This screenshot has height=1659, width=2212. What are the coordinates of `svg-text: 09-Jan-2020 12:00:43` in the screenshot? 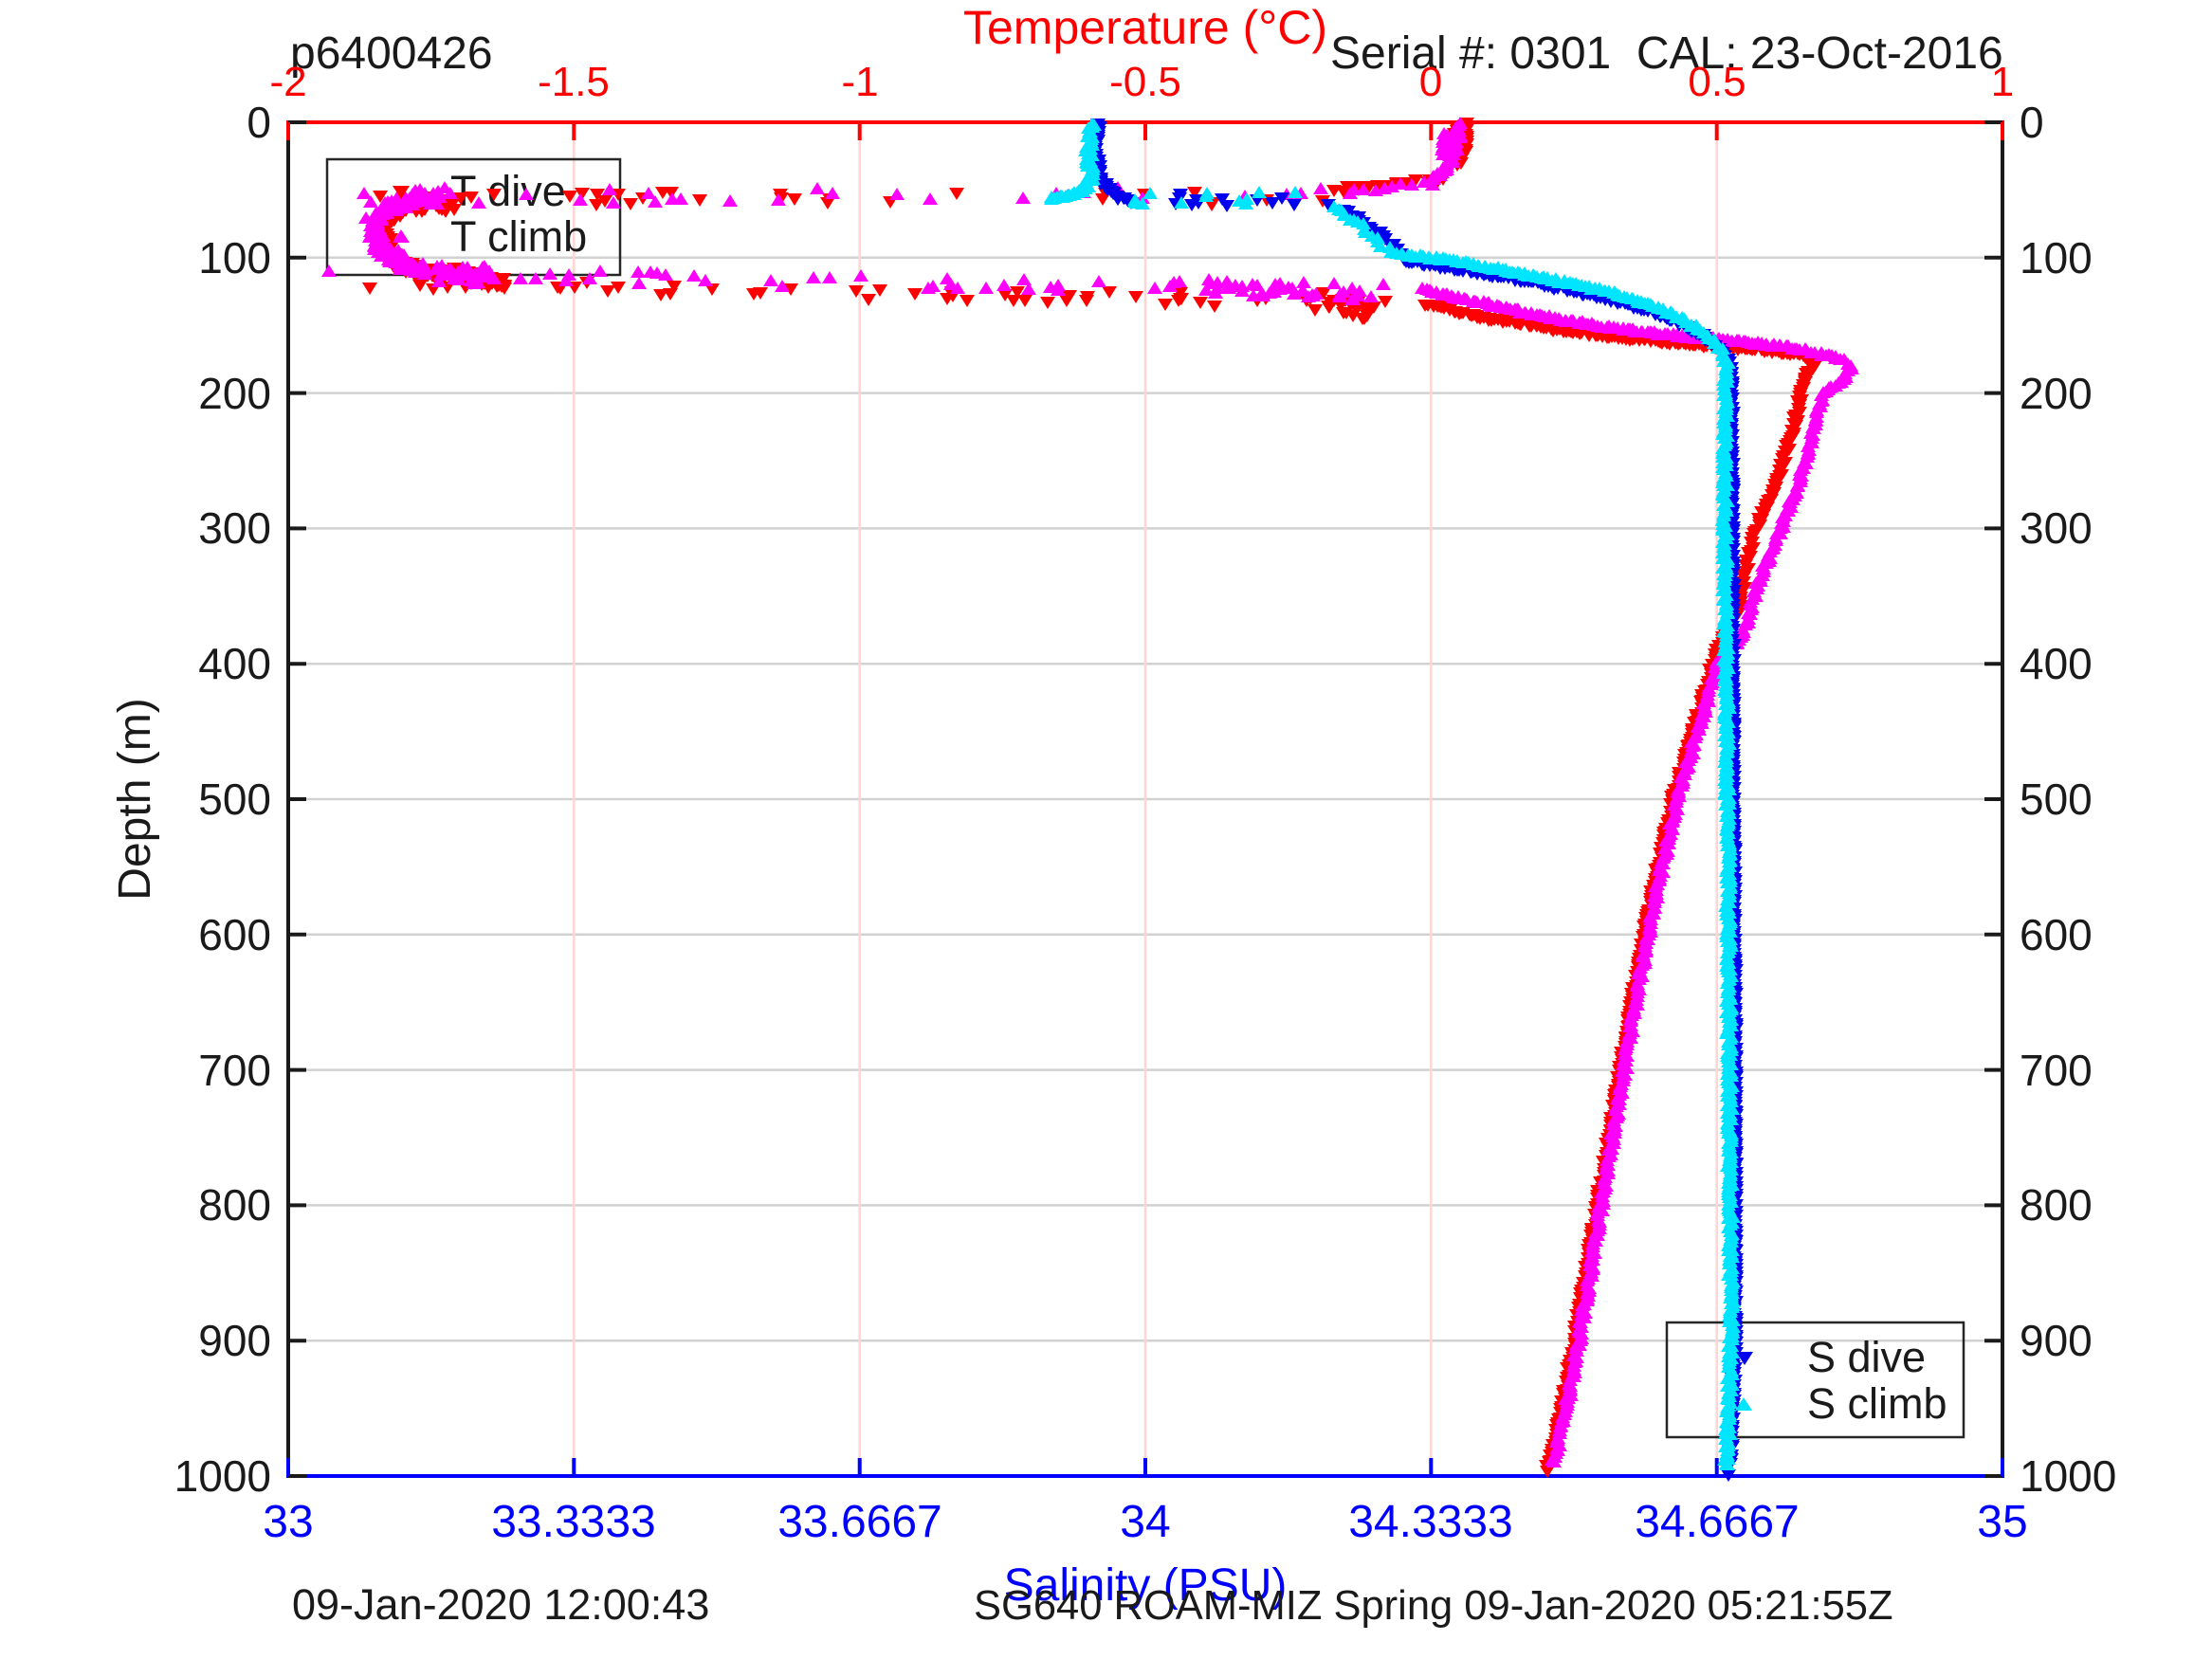 It's located at (500, 1604).